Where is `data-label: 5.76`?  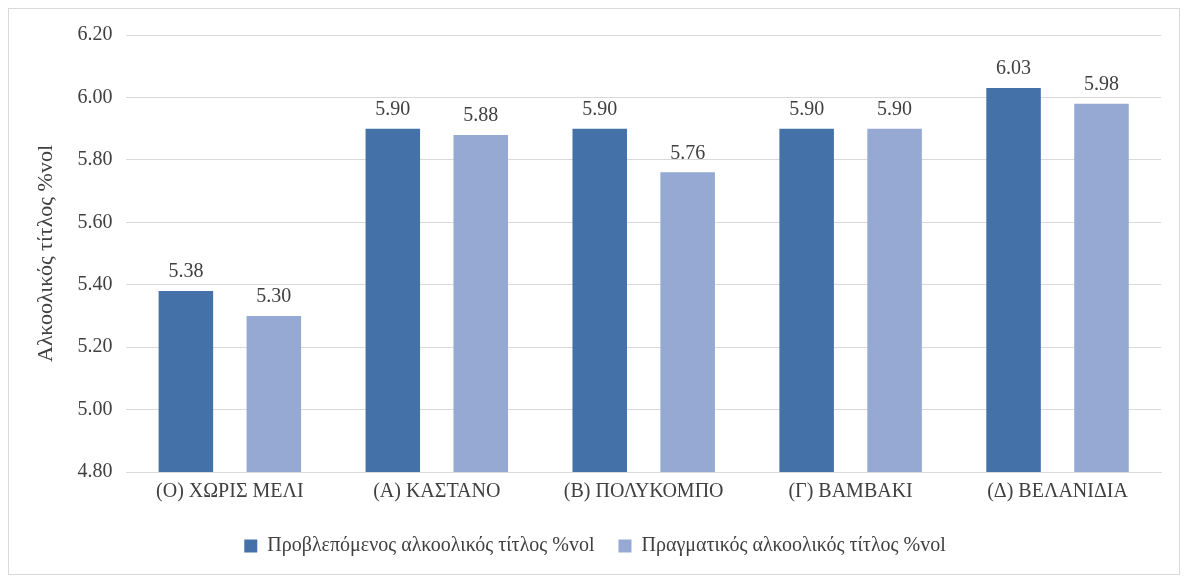
data-label: 5.76 is located at coordinates (688, 151).